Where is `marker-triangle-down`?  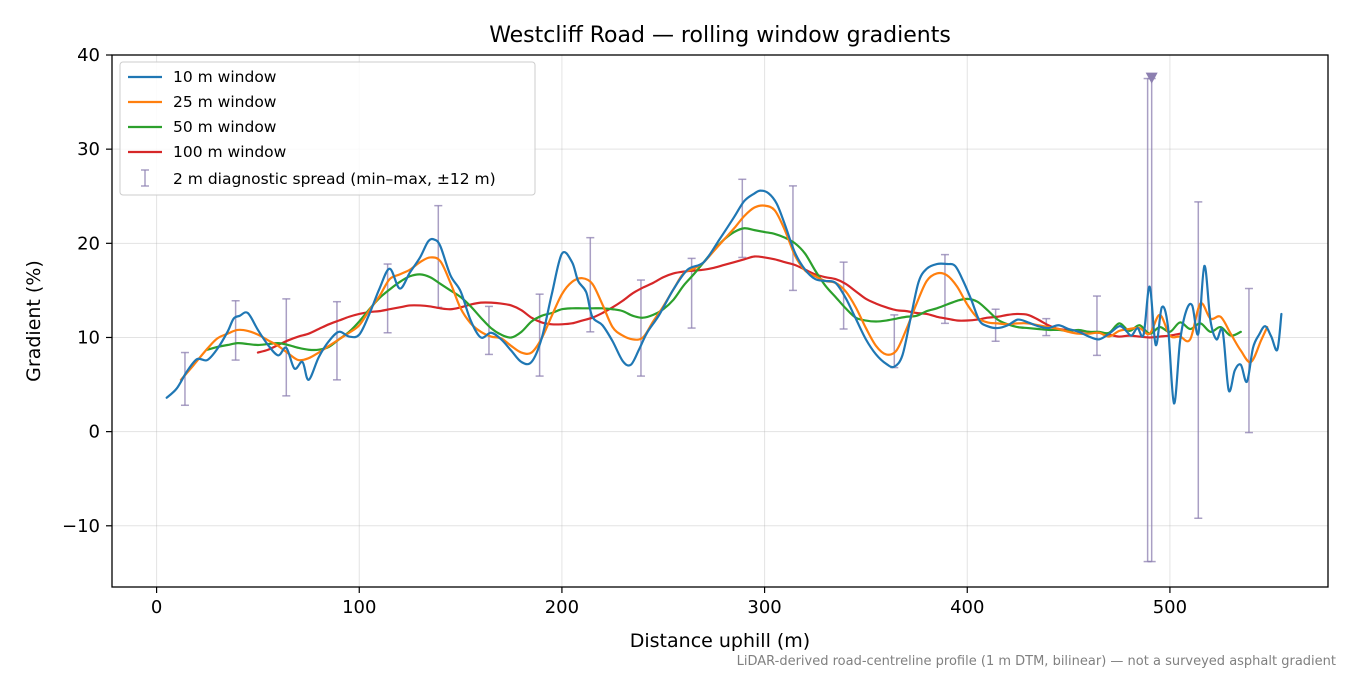
marker-triangle-down is located at coordinates (1151, 78).